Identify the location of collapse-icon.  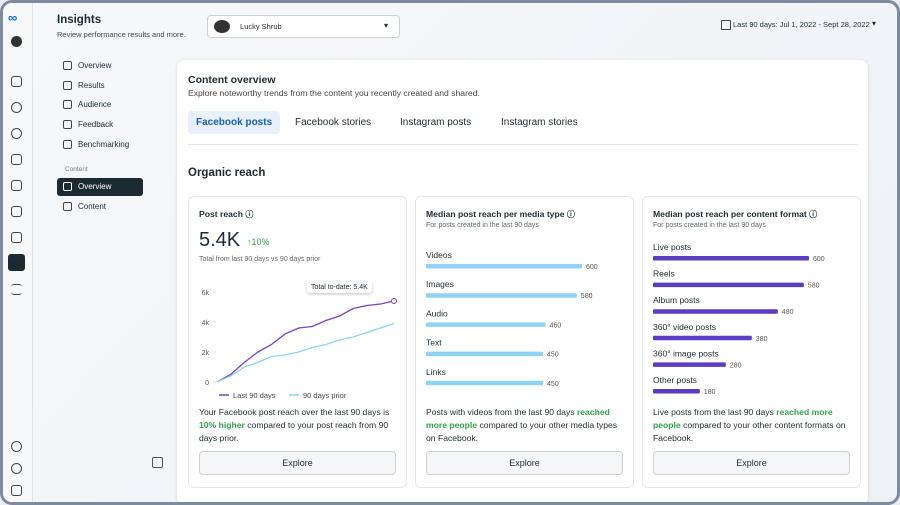
(157, 462).